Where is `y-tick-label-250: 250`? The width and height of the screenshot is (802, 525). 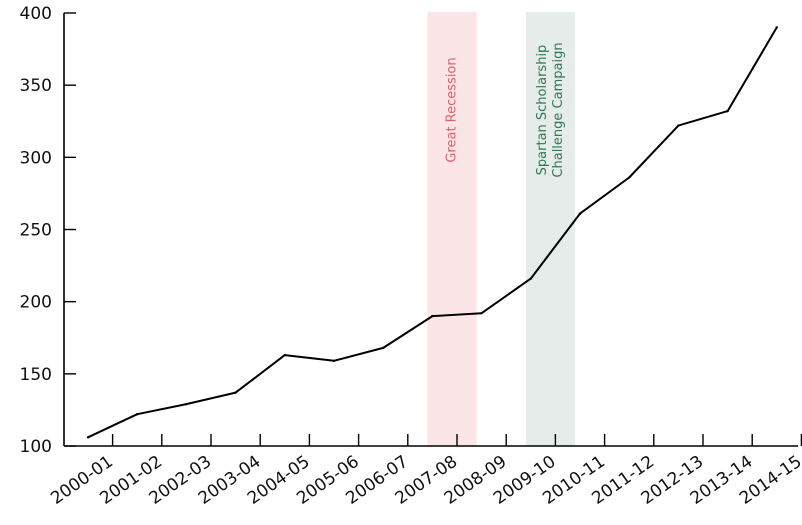 y-tick-label-250: 250 is located at coordinates (36, 231).